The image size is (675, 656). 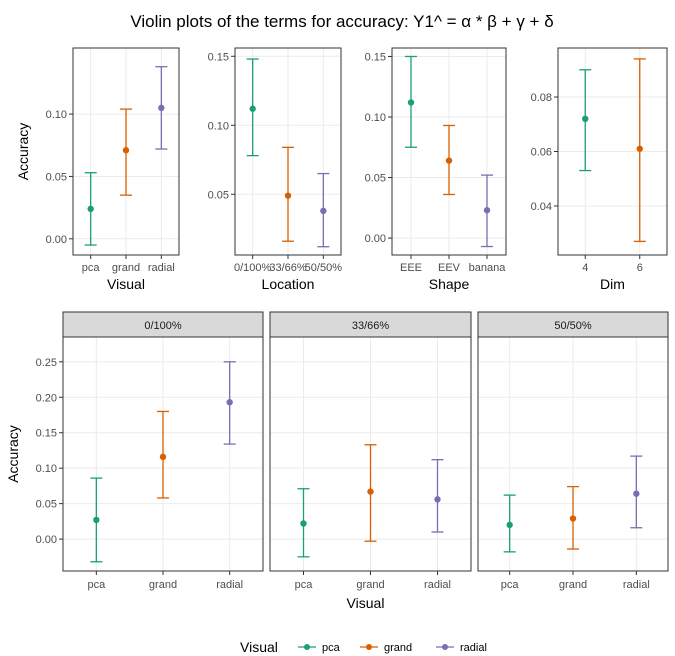 I want to click on facet-yaxis-title: Accuracy, so click(x=13, y=454).